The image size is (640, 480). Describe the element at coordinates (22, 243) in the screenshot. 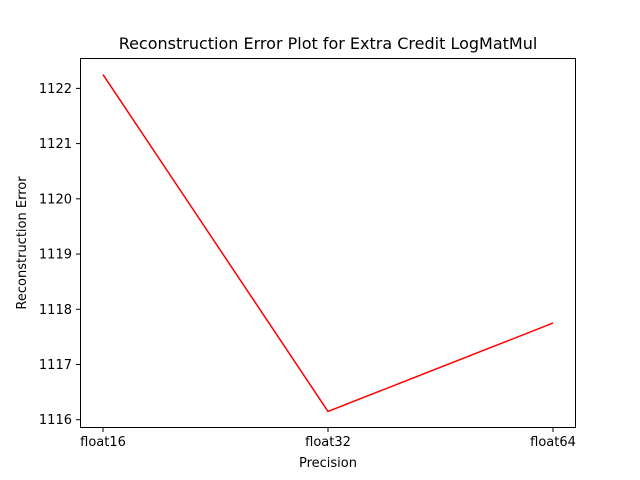

I see `y-axis-label: Reconstruction Error` at that location.